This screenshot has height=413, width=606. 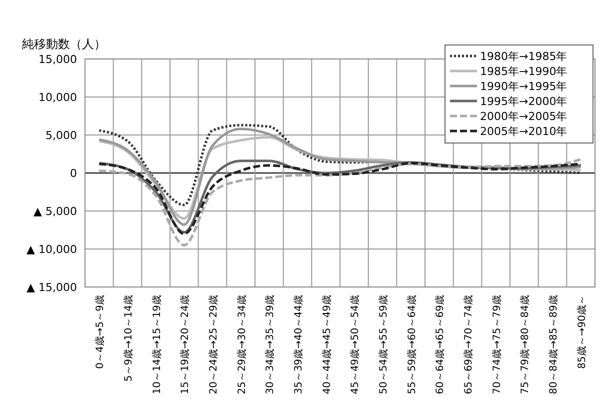 What do you see at coordinates (55, 211) in the screenshot?
I see `y-tick-label: ▲ 5,000` at bounding box center [55, 211].